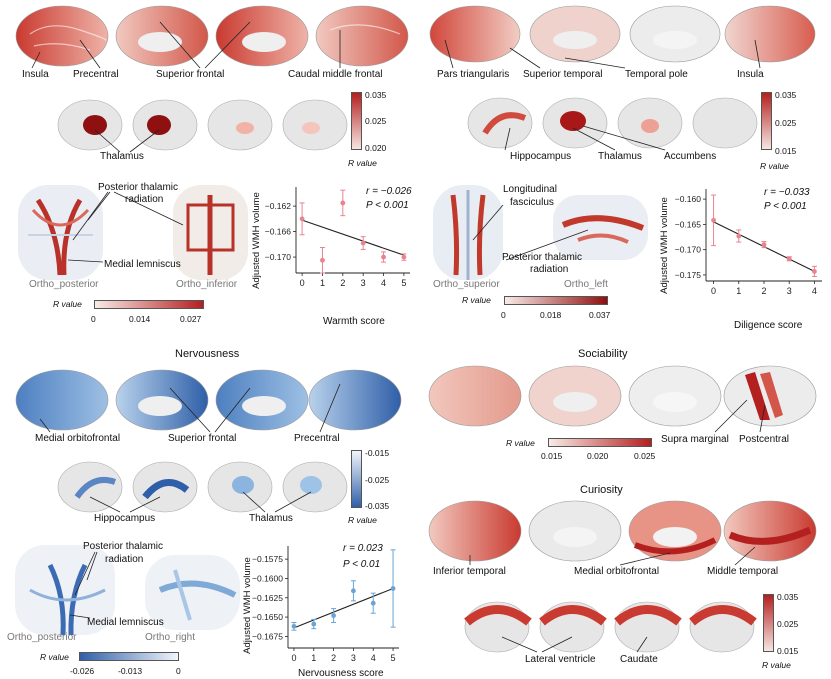 The width and height of the screenshot is (831, 679). Describe the element at coordinates (690, 156) in the screenshot. I see `label-accumbens: Accumbens` at that location.